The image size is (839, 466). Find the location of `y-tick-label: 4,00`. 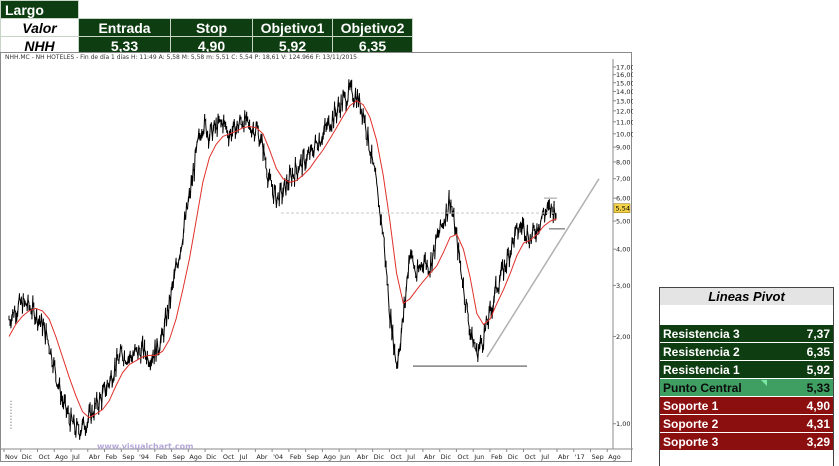

y-tick-label: 4,00 is located at coordinates (623, 250).